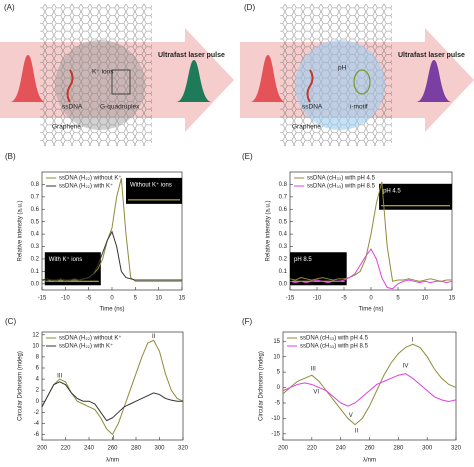 Image resolution: width=474 pixels, height=467 pixels. I want to click on y-tick-label: 8, so click(38, 358).